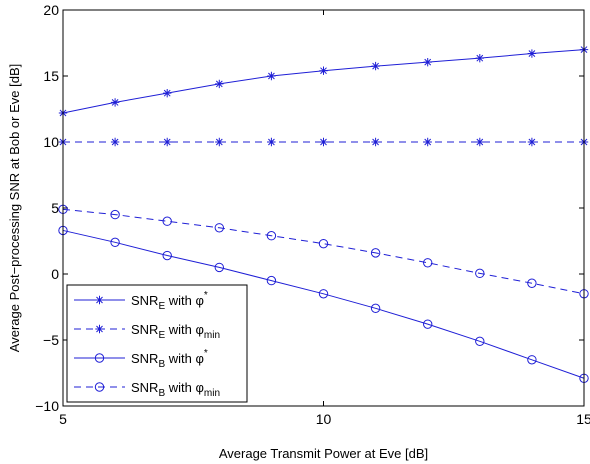  I want to click on x-tick-label: 10, so click(324, 419).